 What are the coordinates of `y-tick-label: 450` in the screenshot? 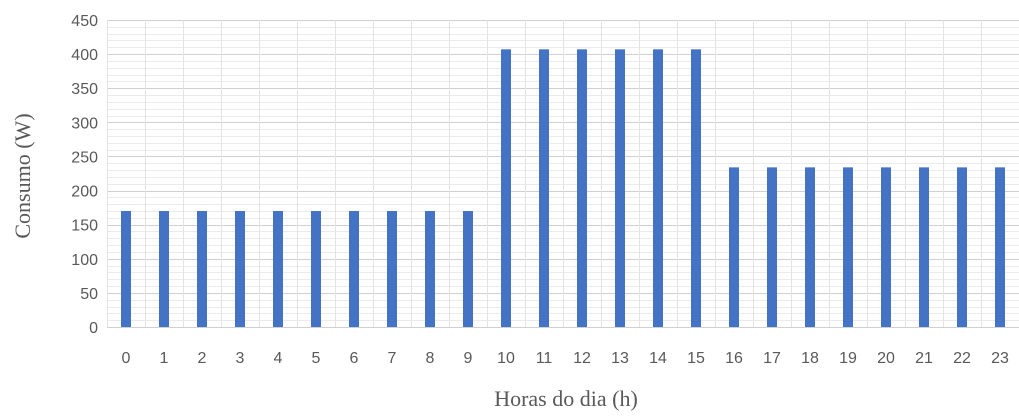 It's located at (84, 21).